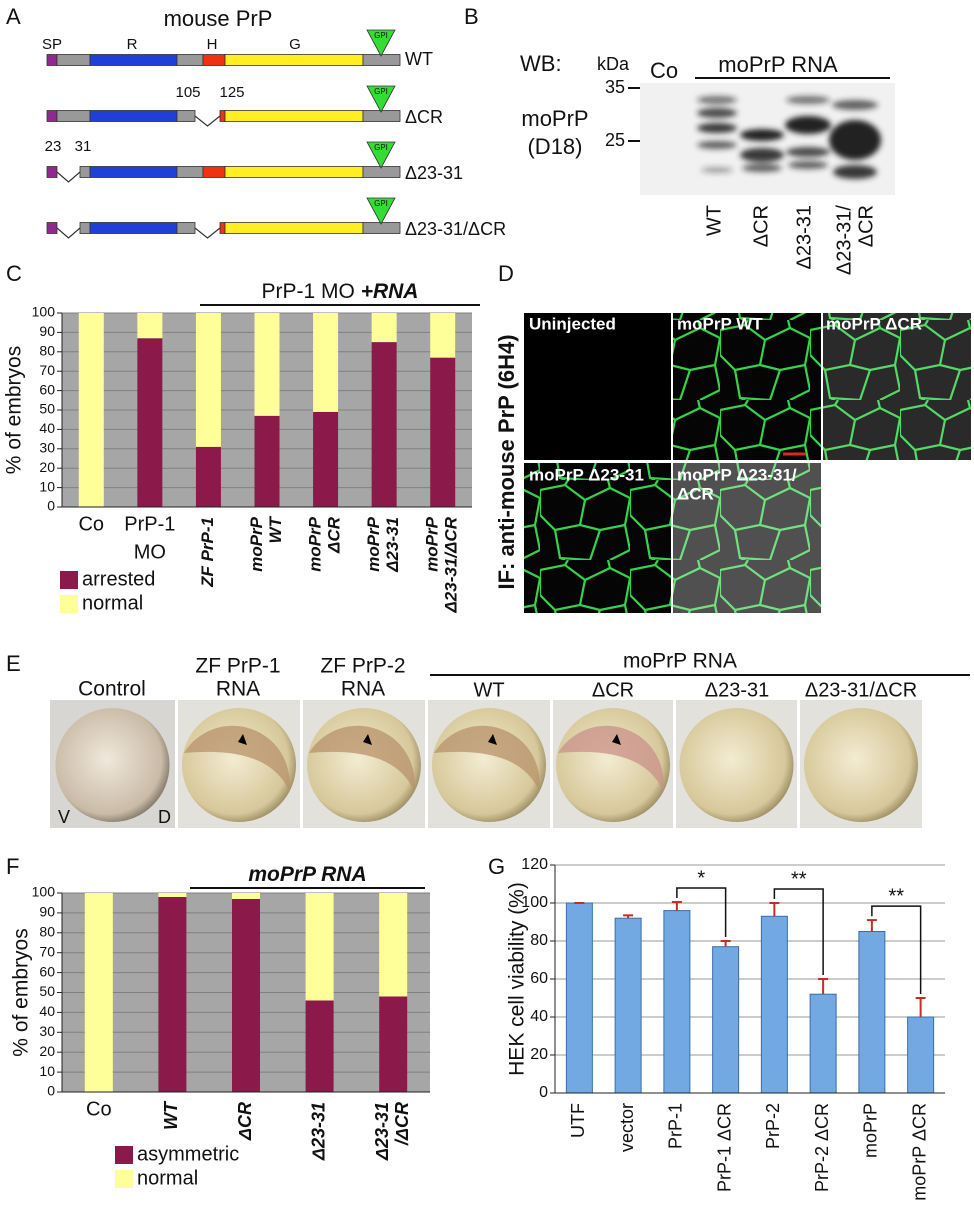  What do you see at coordinates (778, 64) in the screenshot?
I see `group-label: moPrP RNA` at bounding box center [778, 64].